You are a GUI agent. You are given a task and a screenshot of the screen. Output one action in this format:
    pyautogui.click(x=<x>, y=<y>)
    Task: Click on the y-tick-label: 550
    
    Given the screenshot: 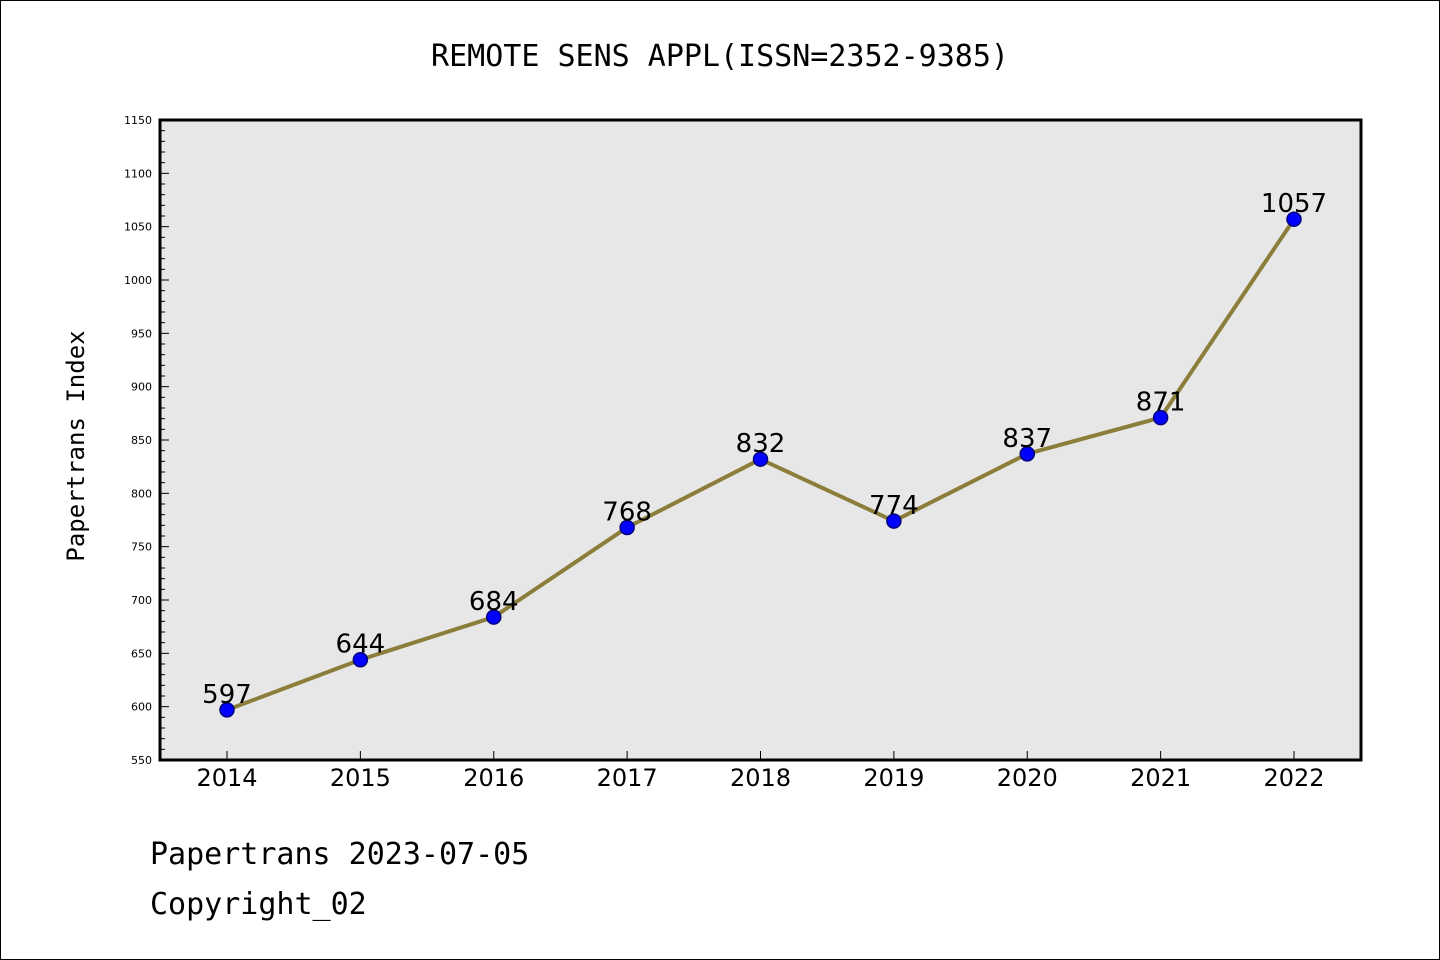 What is the action you would take?
    pyautogui.click(x=141, y=760)
    